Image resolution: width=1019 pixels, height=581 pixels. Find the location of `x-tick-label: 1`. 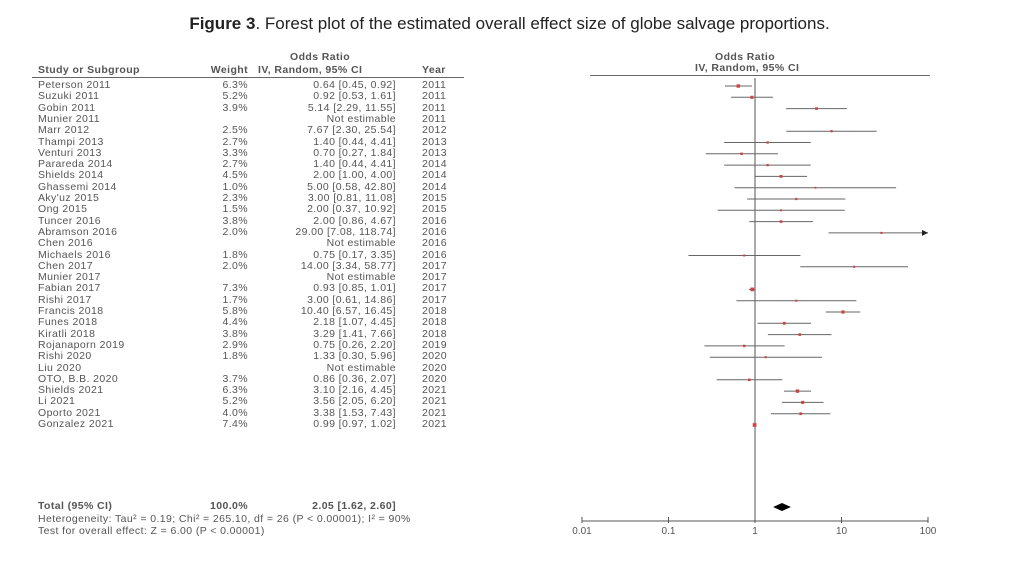

x-tick-label: 1 is located at coordinates (755, 531).